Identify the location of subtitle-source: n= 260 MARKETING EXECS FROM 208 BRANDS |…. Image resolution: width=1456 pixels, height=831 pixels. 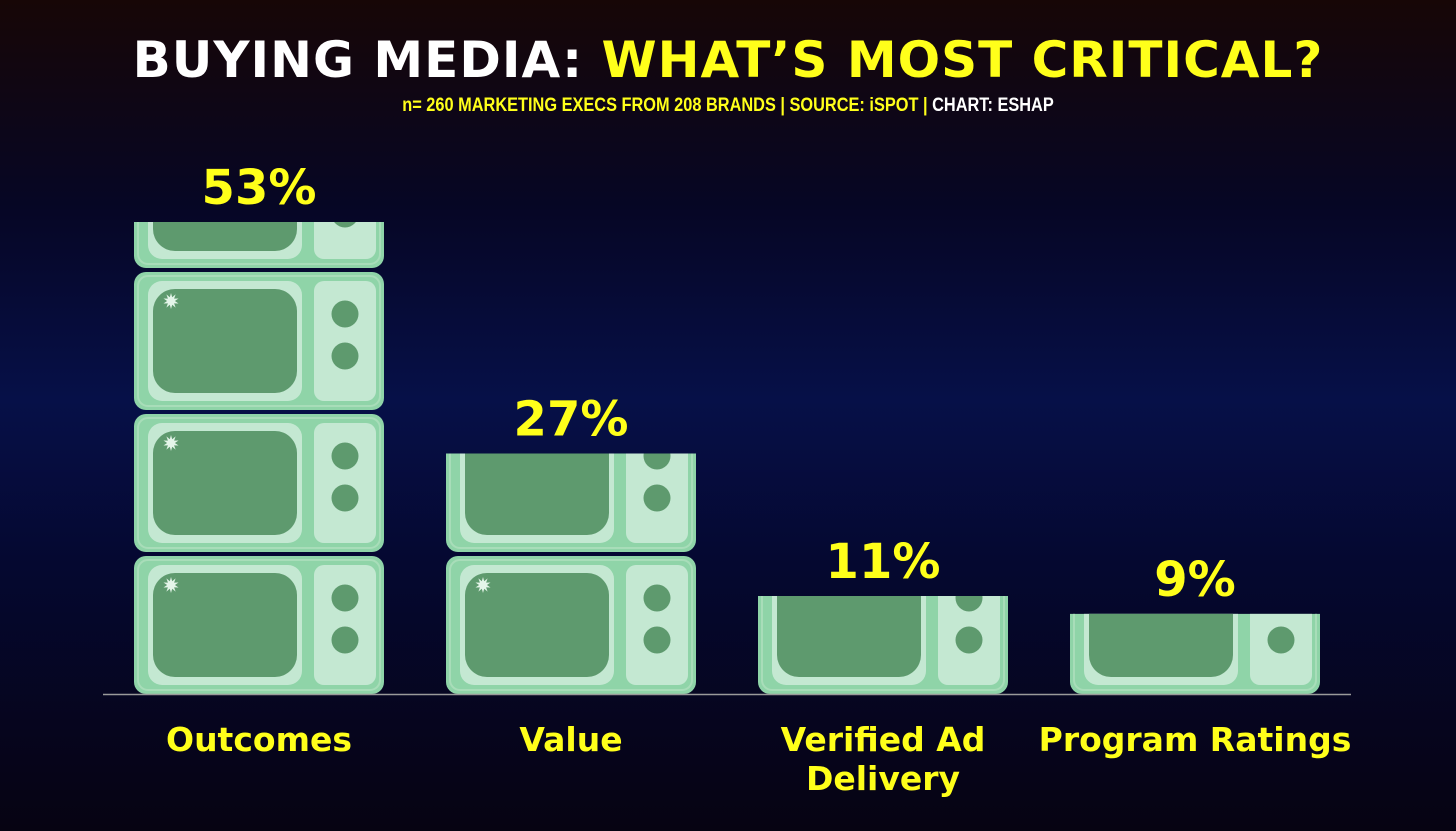
(665, 105).